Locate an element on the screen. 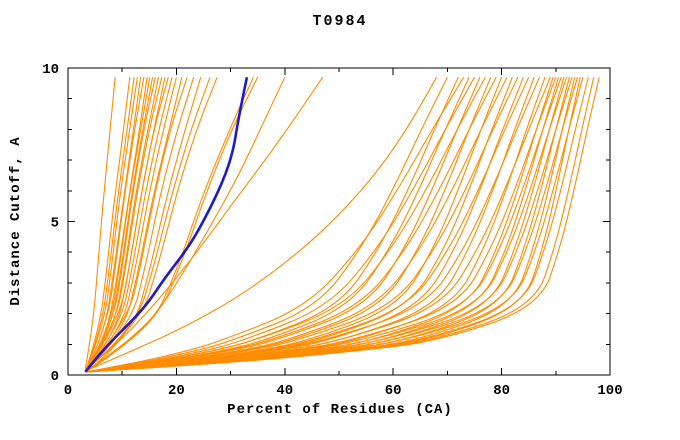 This screenshot has height=440, width=680. y-tick-label: 5 is located at coordinates (55, 224).